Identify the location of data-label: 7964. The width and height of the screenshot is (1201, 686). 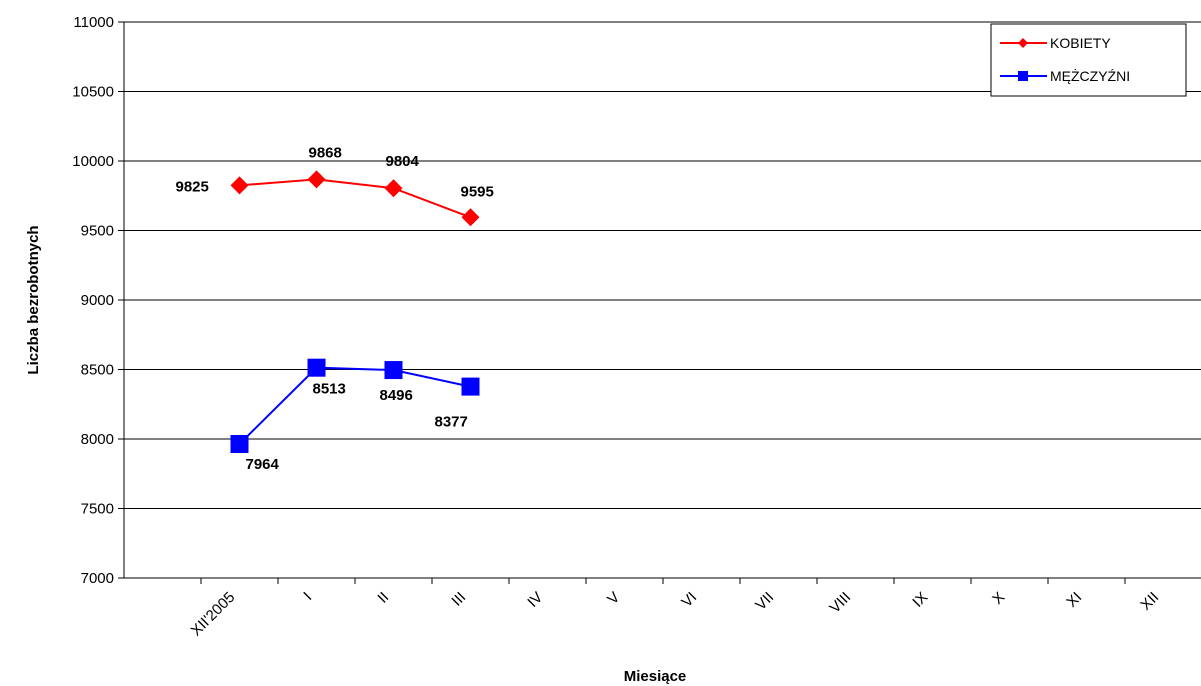
(263, 464).